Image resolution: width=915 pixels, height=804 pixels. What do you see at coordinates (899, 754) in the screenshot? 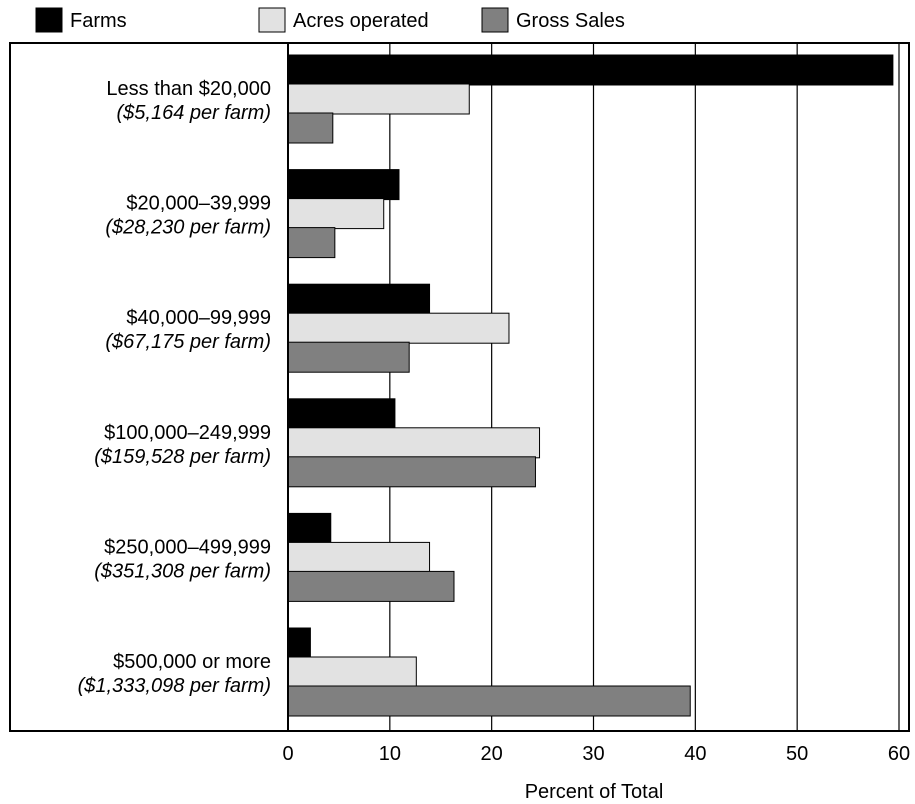
I see `x-tick-label: 60` at bounding box center [899, 754].